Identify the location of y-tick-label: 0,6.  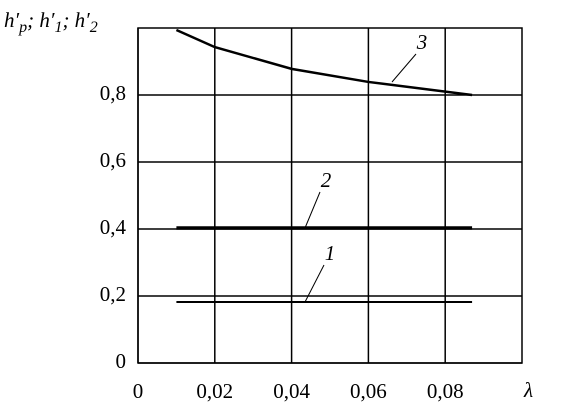
(113, 160).